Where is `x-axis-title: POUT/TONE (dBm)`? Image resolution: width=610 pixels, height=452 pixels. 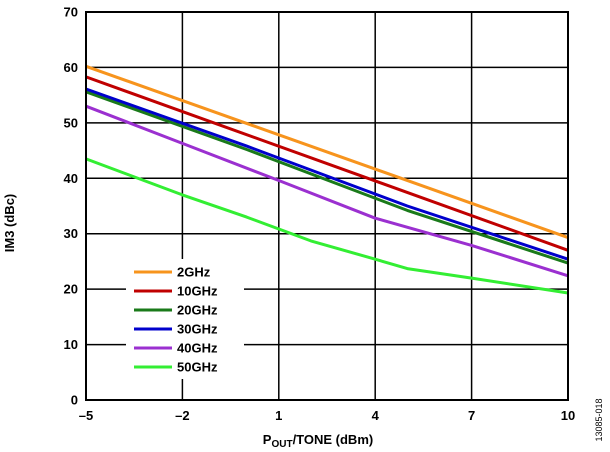 x-axis-title: POUT/TONE (dBm) is located at coordinates (318, 441).